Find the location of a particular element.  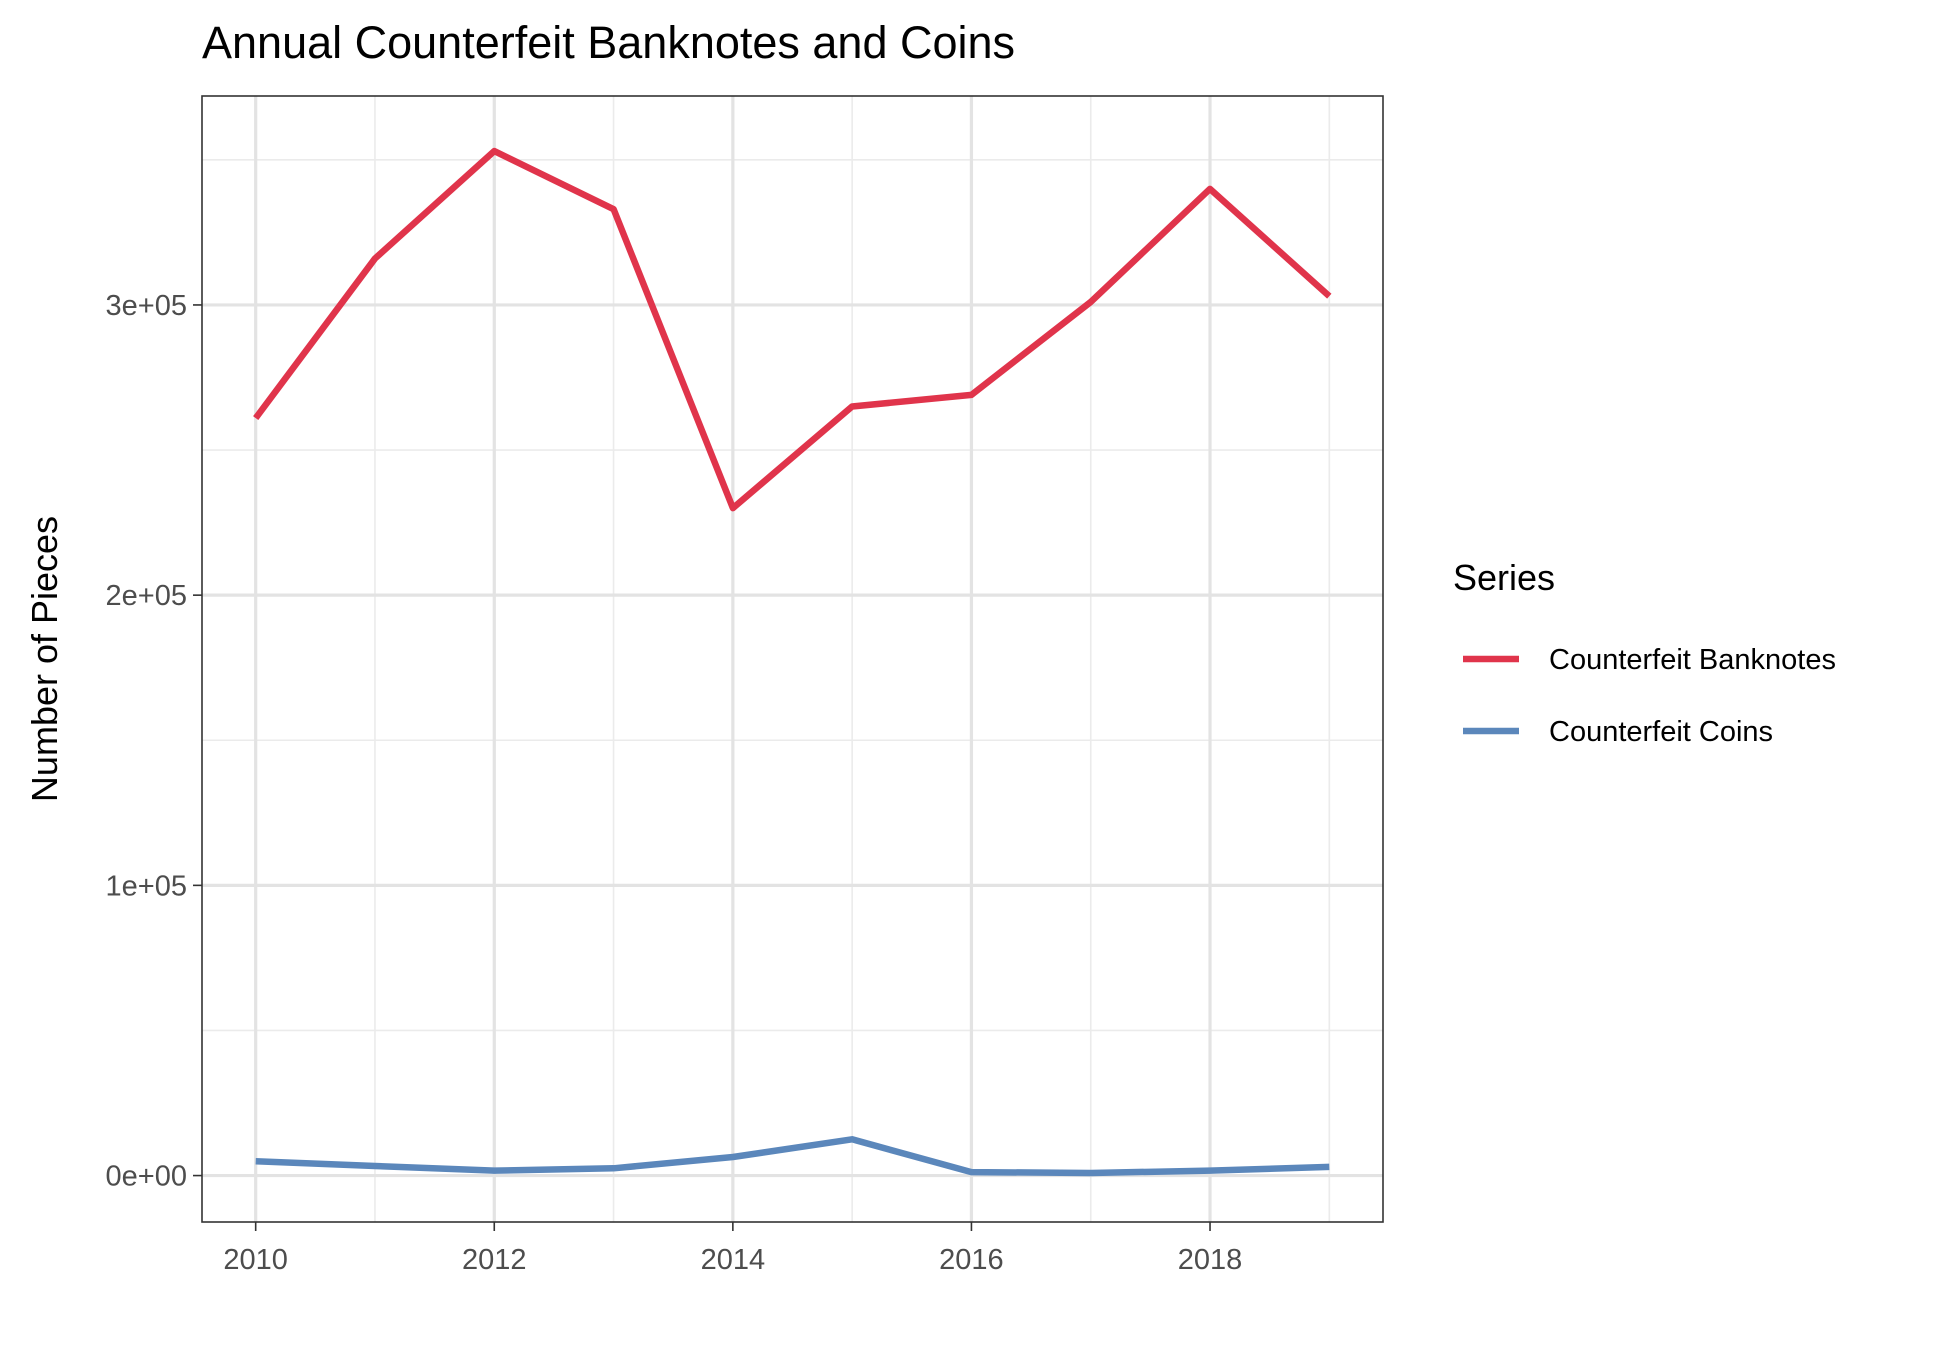

legend-label: Counterfeit Coins is located at coordinates (1661, 732).